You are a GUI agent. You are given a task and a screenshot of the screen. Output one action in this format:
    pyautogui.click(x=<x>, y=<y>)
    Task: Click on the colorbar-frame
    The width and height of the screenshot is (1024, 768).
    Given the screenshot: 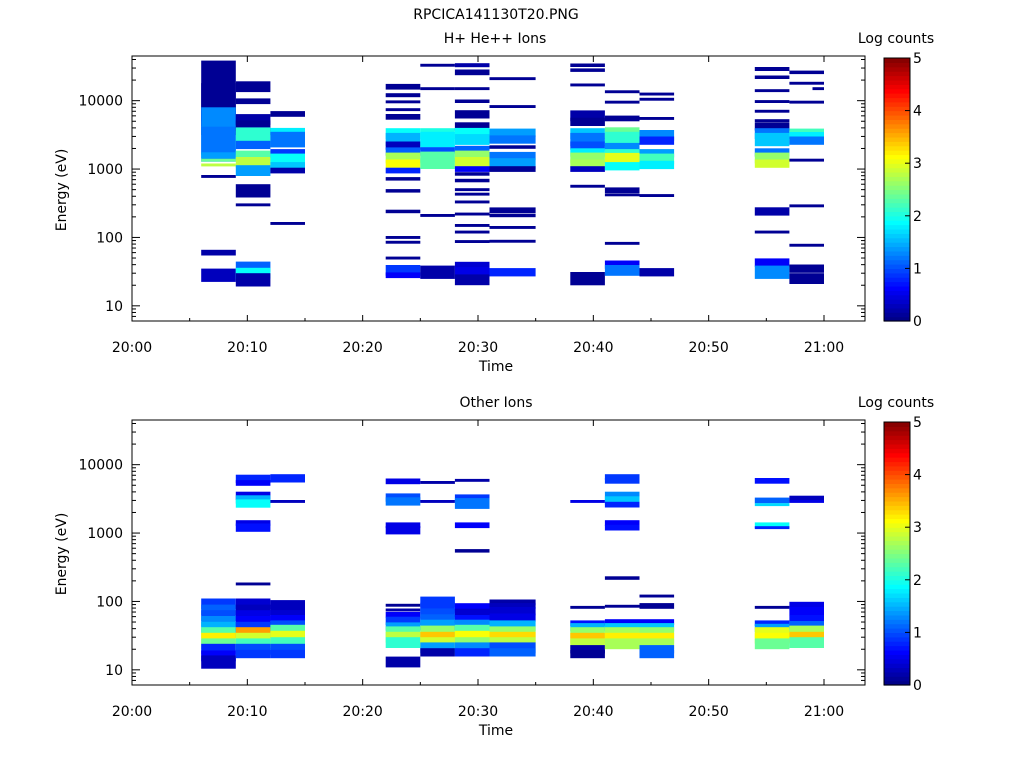 What is the action you would take?
    pyautogui.click(x=897, y=189)
    